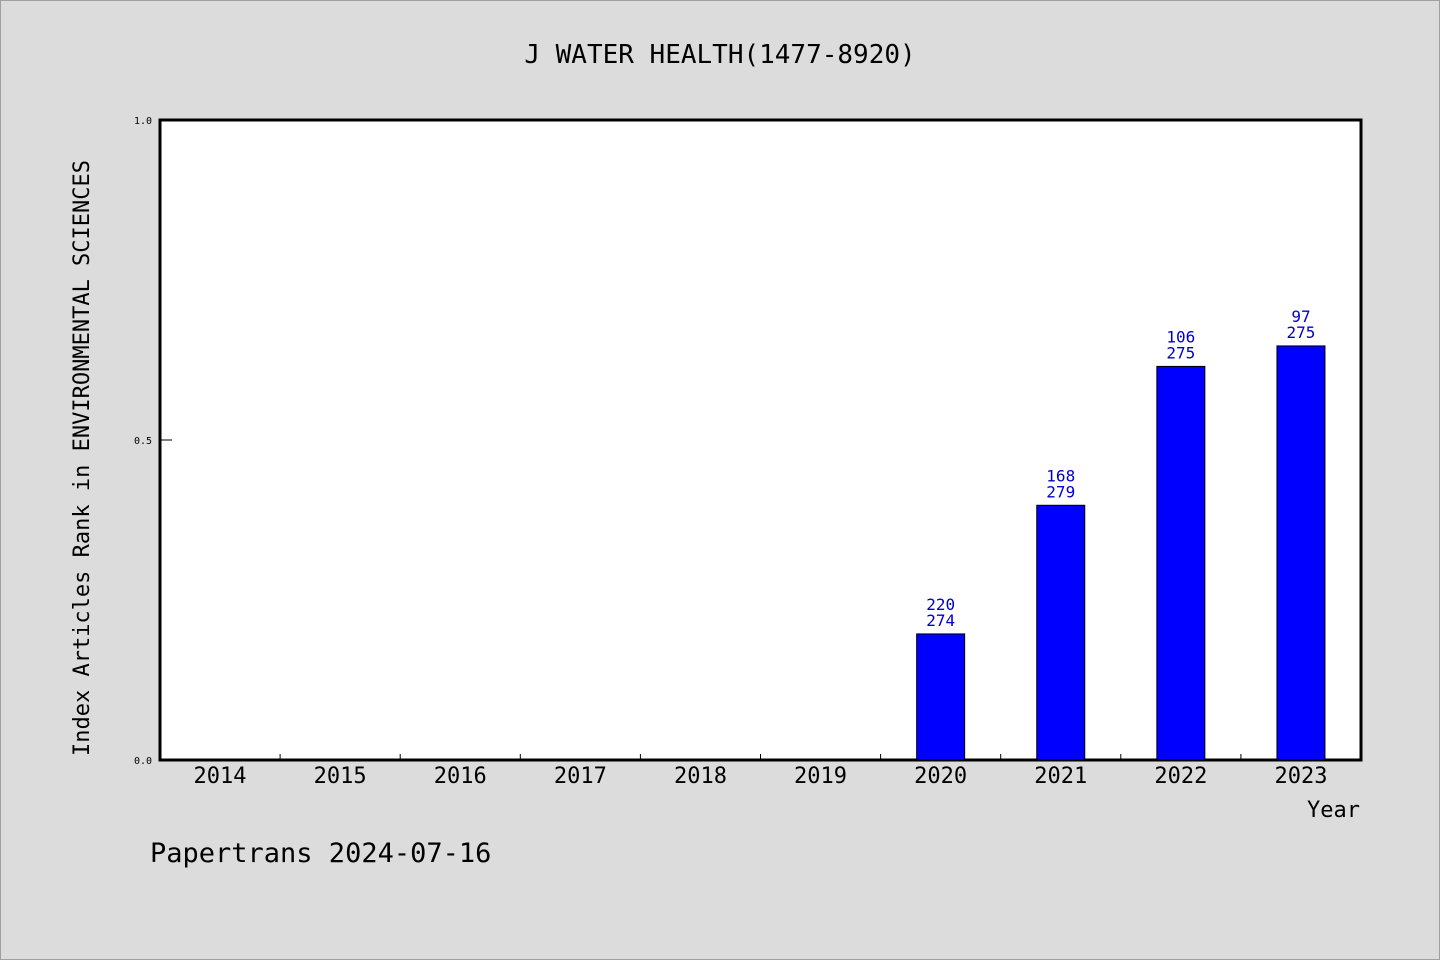  Describe the element at coordinates (1333, 810) in the screenshot. I see `x-axis-label: Year` at that location.